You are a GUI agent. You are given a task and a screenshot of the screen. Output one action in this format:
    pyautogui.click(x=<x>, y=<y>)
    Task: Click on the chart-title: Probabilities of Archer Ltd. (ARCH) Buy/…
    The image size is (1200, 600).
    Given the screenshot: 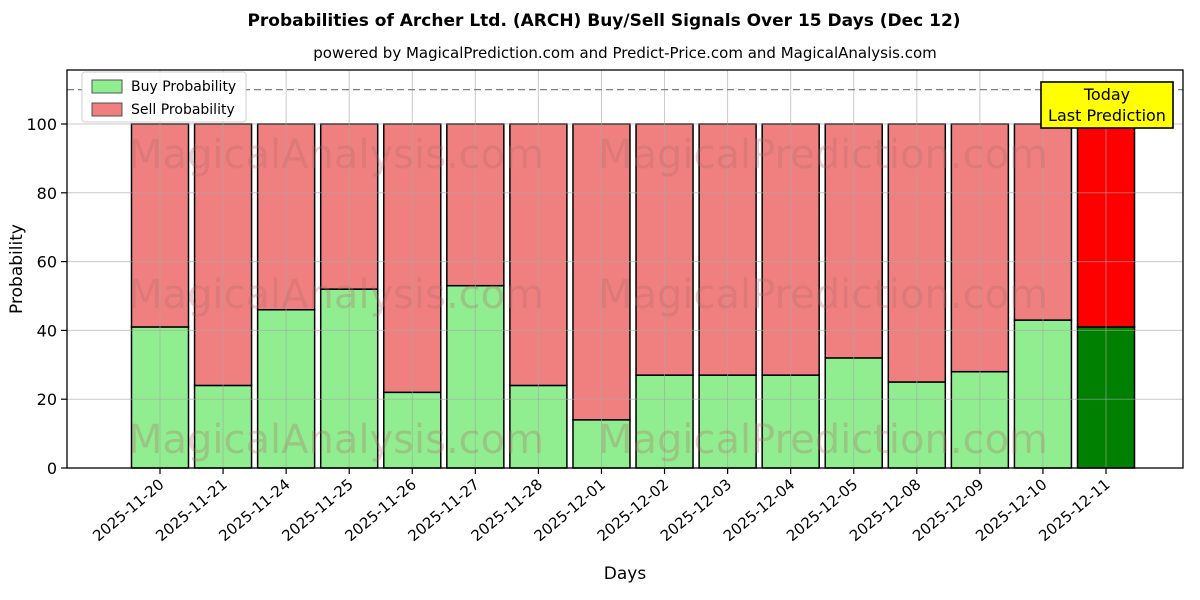 What is the action you would take?
    pyautogui.click(x=603, y=21)
    